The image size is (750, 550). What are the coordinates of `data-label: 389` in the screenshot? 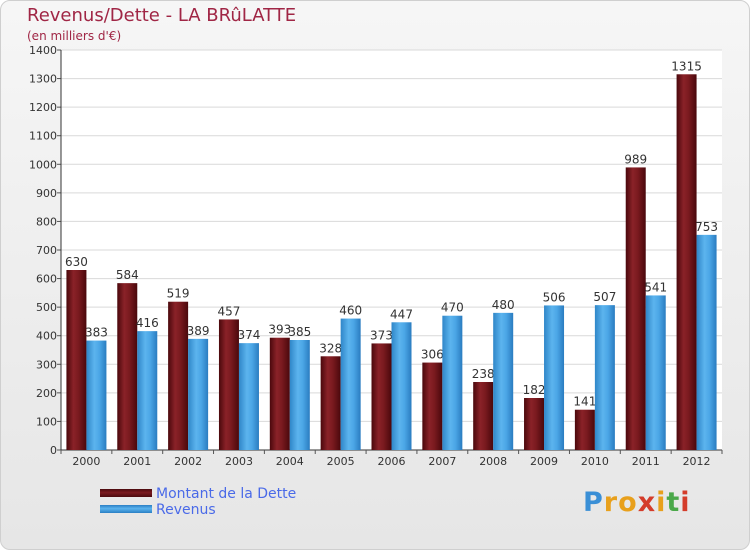 It's located at (198, 331).